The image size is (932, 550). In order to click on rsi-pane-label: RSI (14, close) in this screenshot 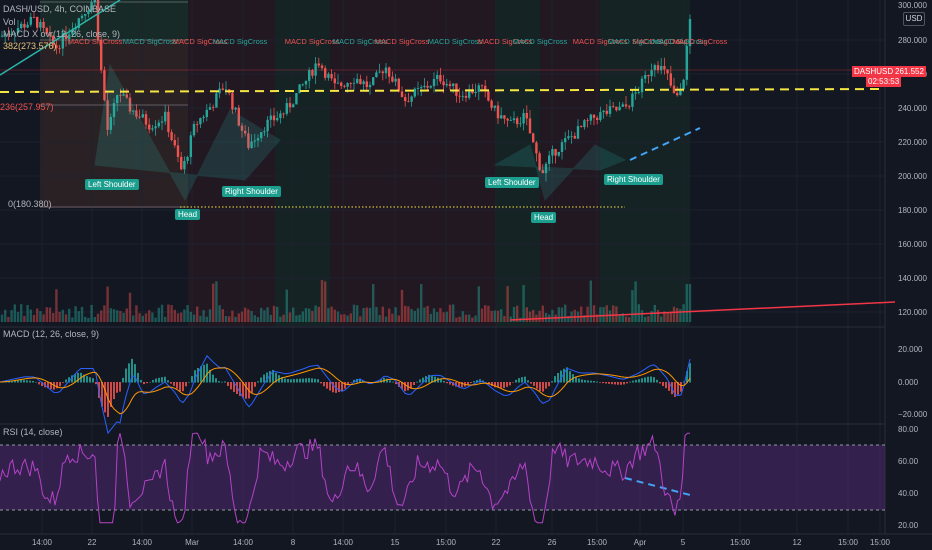, I will do `click(33, 432)`.